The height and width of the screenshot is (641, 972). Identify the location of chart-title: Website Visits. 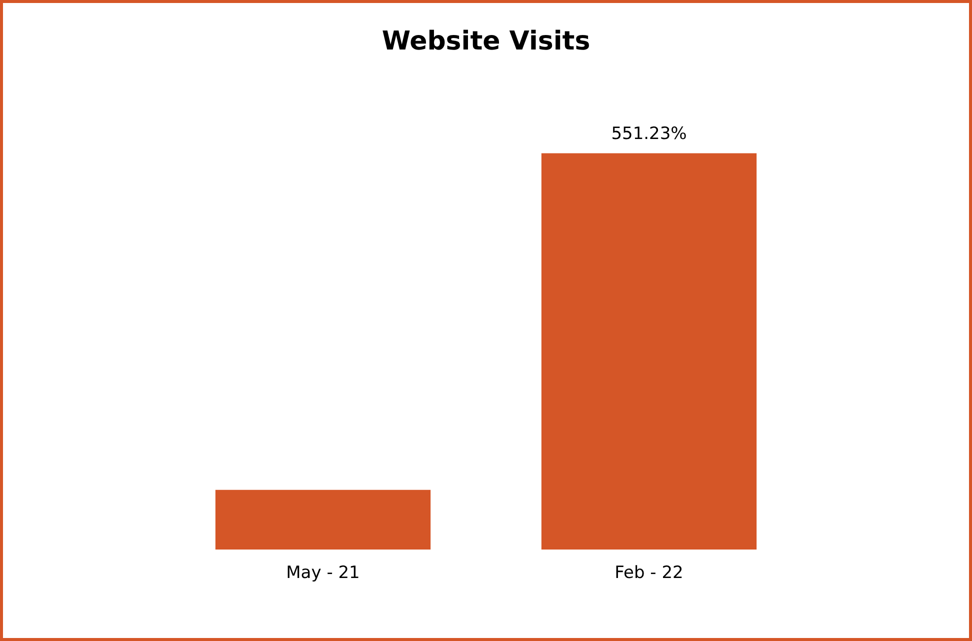
(486, 41).